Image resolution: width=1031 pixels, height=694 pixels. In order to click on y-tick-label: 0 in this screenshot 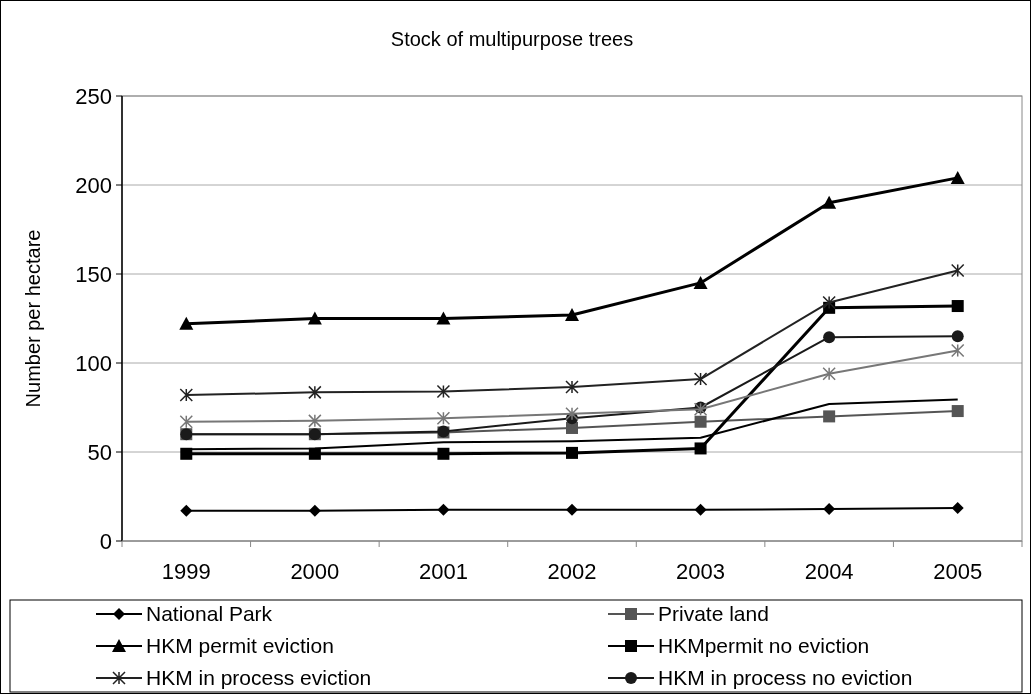, I will do `click(105, 541)`.